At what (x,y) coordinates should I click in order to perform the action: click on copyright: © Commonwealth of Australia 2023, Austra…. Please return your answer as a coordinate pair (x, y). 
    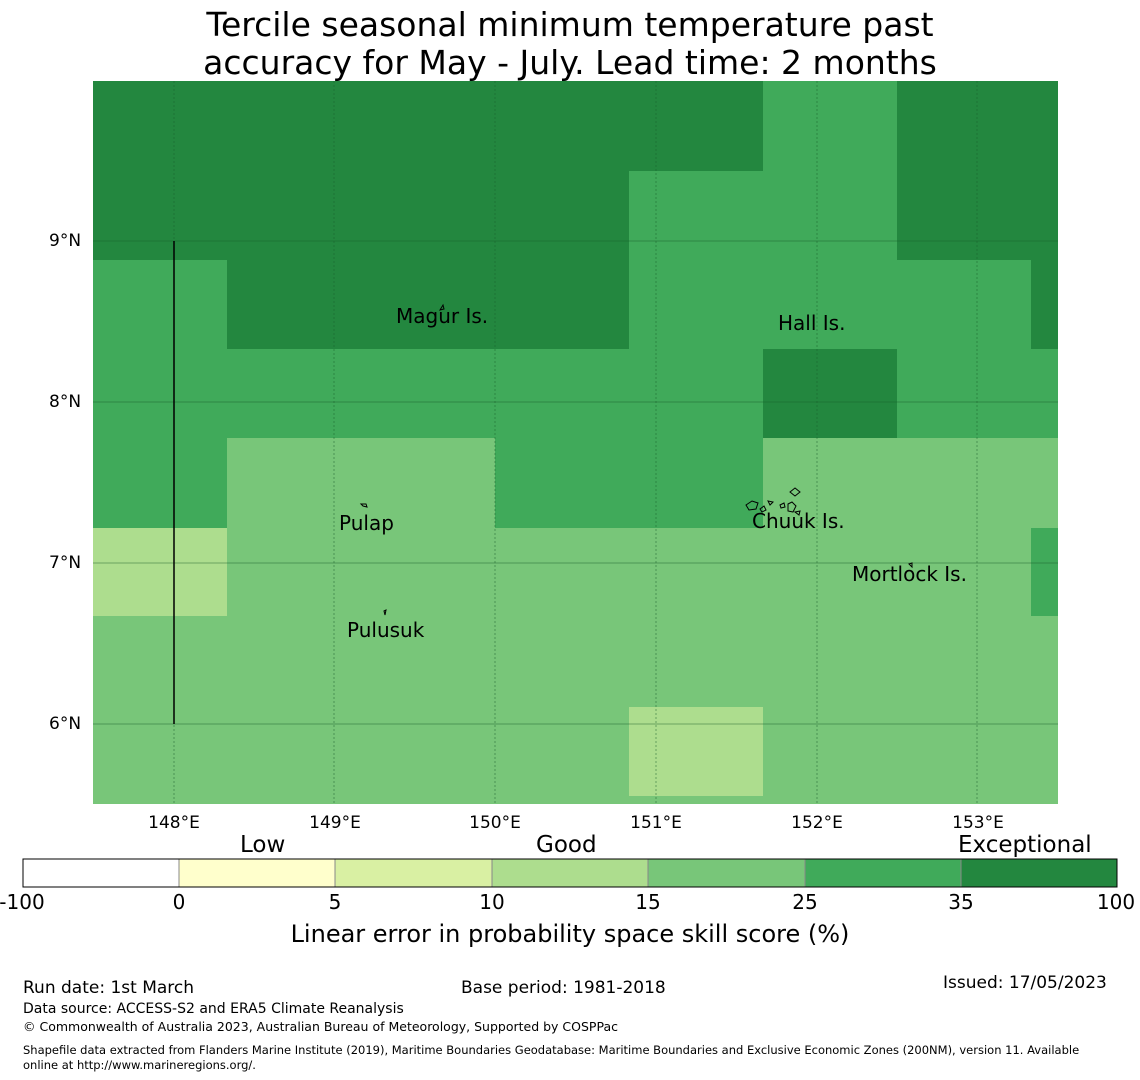
    Looking at the image, I should click on (320, 1026).